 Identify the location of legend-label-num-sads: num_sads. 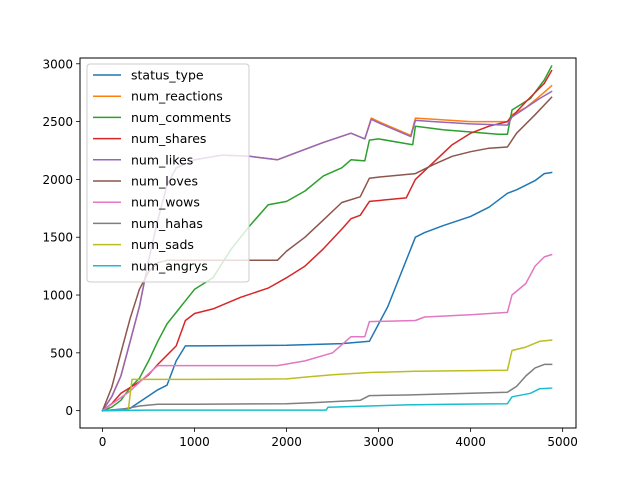
(162, 244).